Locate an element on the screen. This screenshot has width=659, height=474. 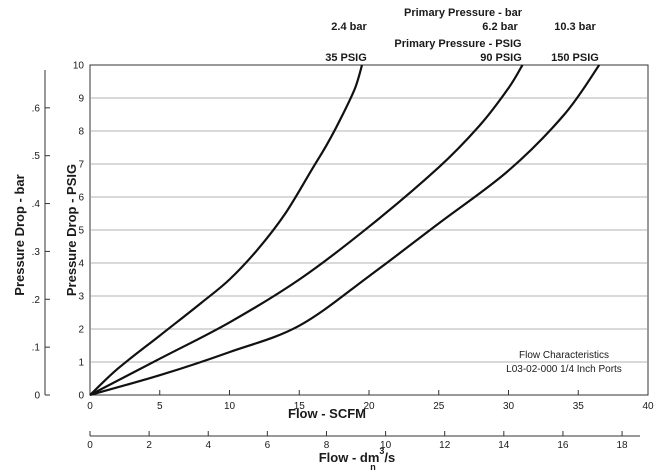
x-tick-label-2: 10 is located at coordinates (230, 406).